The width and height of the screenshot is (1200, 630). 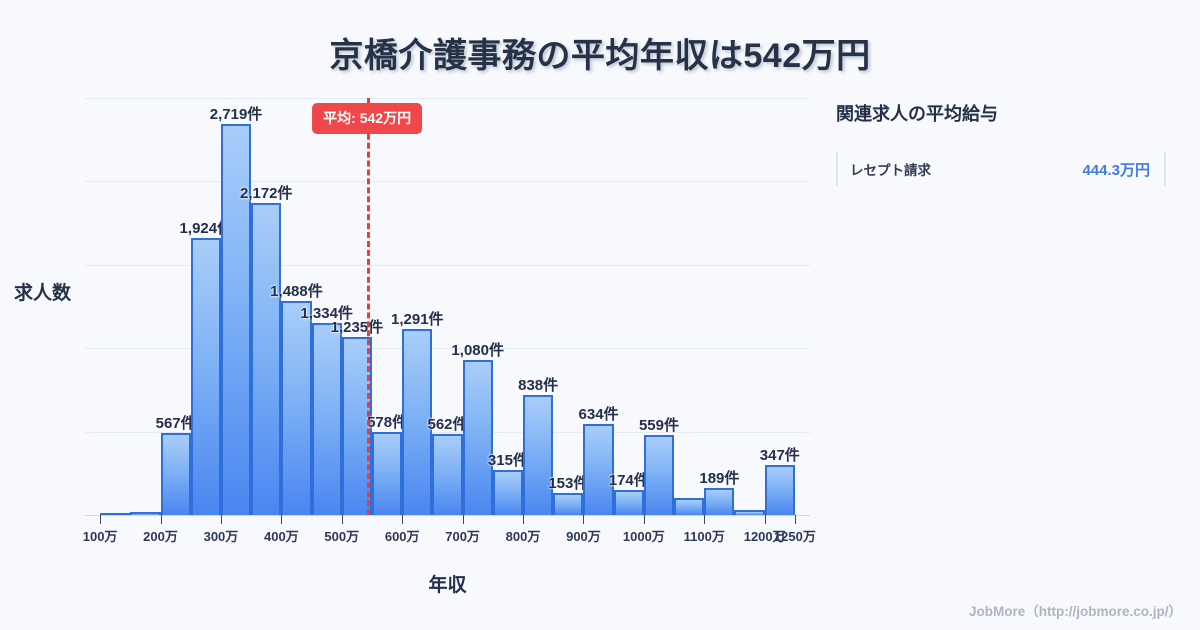 I want to click on bar-value-label: 1,291件, so click(x=417, y=320).